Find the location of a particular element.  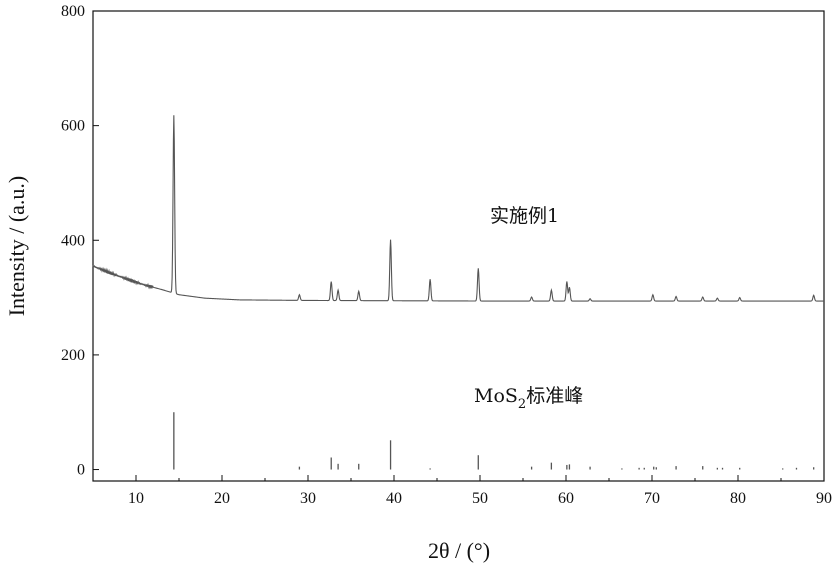

x-tick-label: 20 is located at coordinates (222, 498).